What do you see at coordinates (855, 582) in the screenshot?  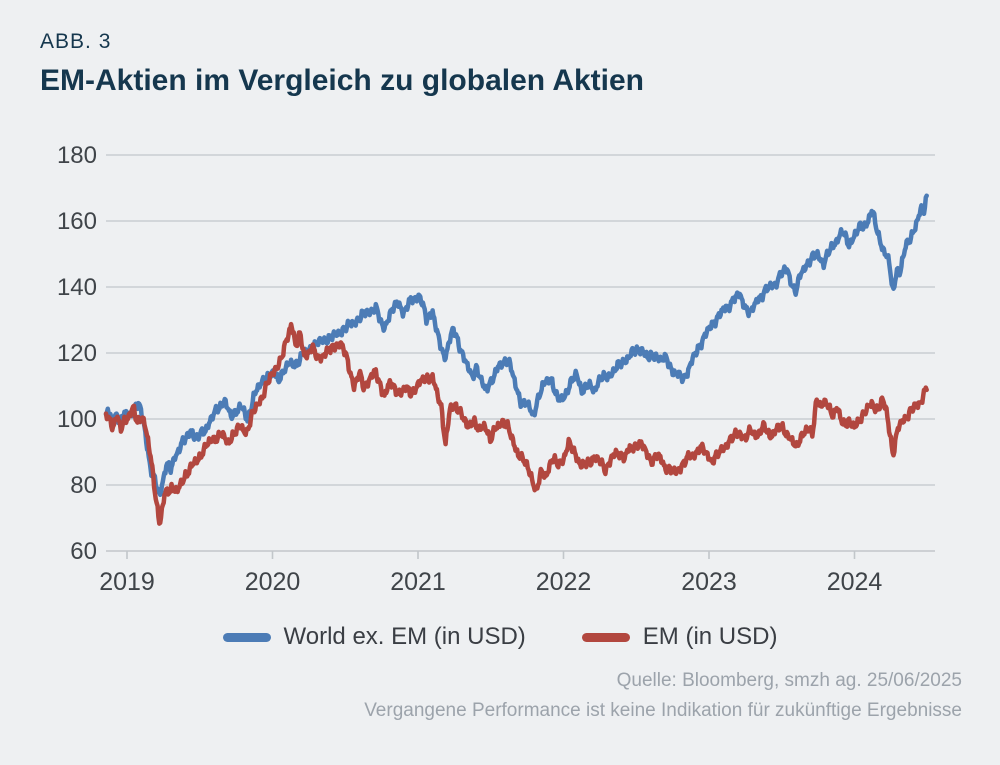 I see `x-axis-tick-label: 2024` at bounding box center [855, 582].